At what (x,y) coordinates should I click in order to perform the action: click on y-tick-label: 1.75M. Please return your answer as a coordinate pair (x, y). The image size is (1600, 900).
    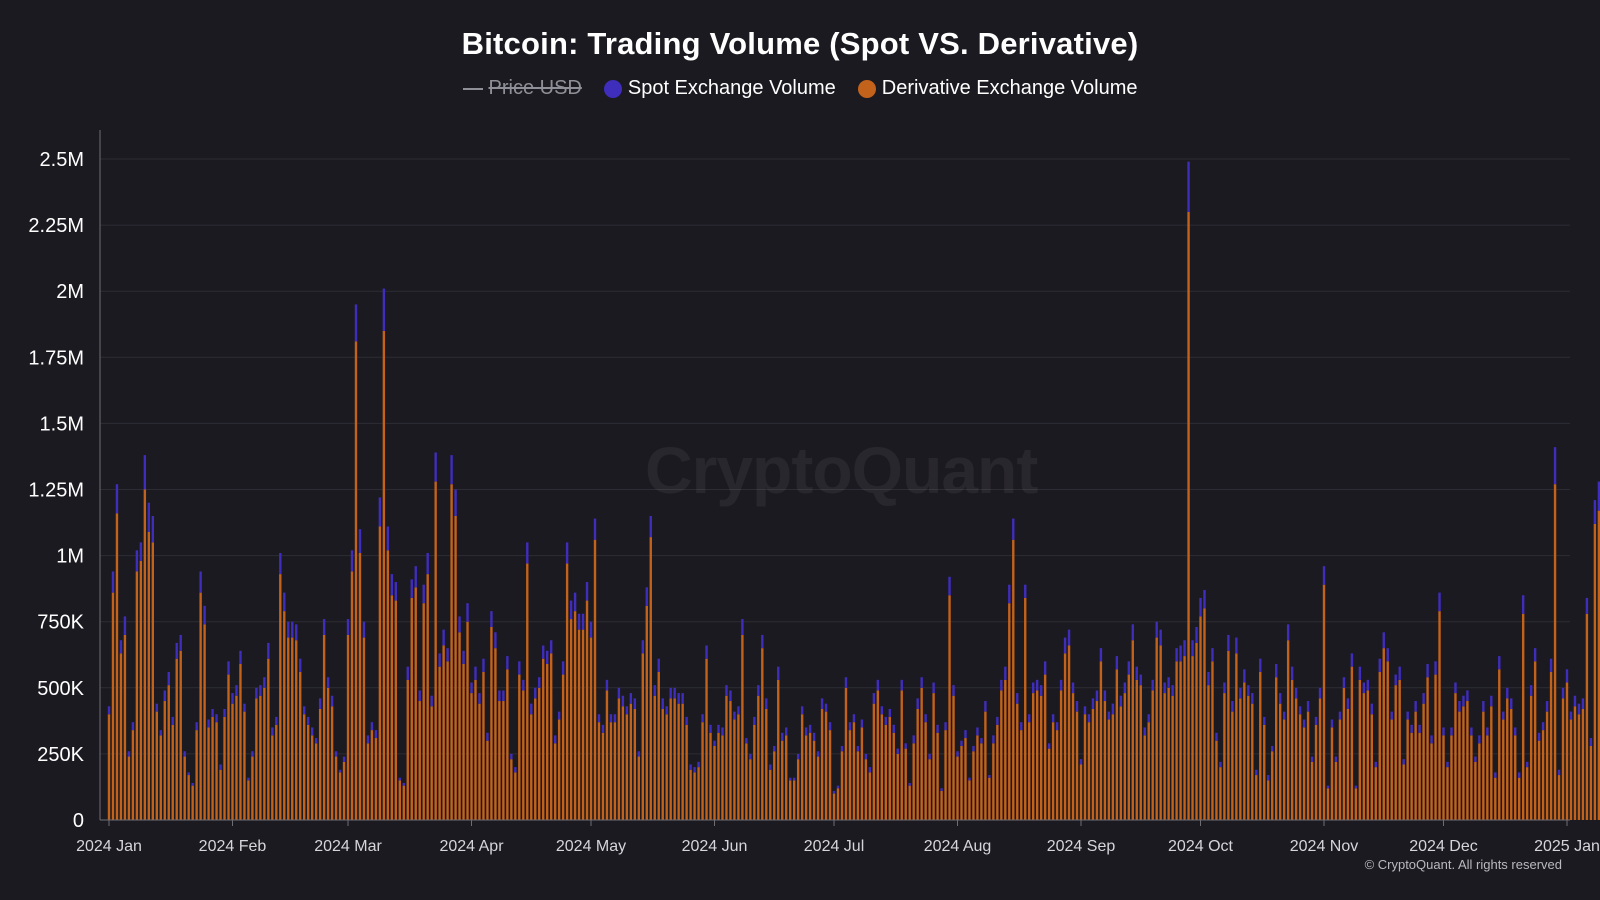
    Looking at the image, I should click on (56, 358).